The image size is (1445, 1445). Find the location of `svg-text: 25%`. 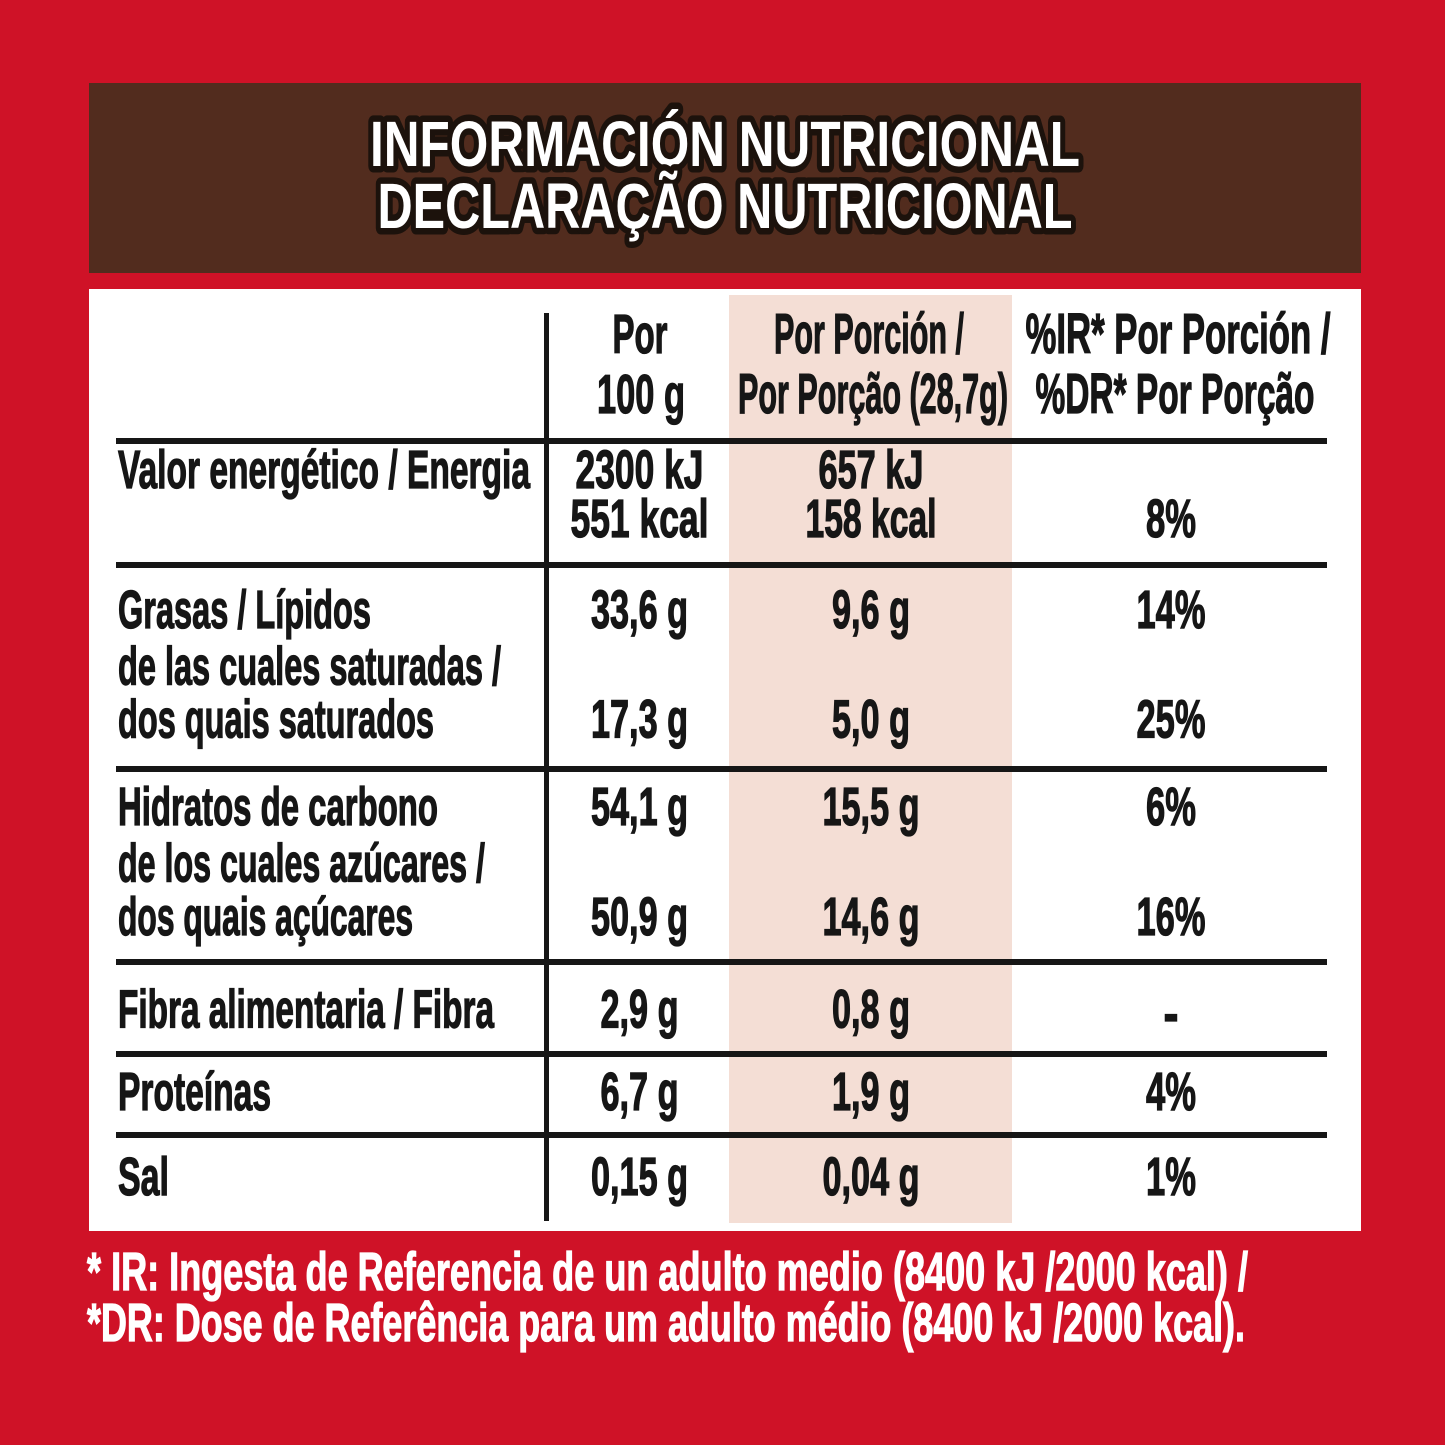

svg-text: 25% is located at coordinates (1171, 720).